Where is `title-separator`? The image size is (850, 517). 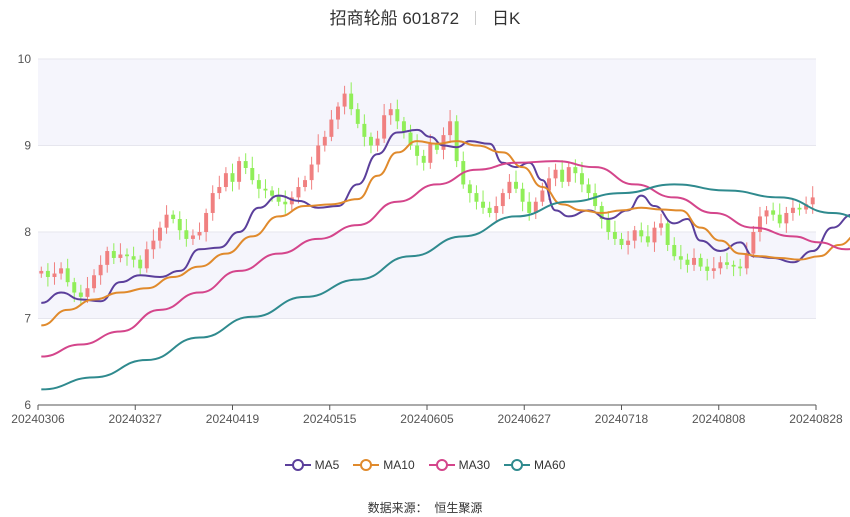 title-separator is located at coordinates (476, 18).